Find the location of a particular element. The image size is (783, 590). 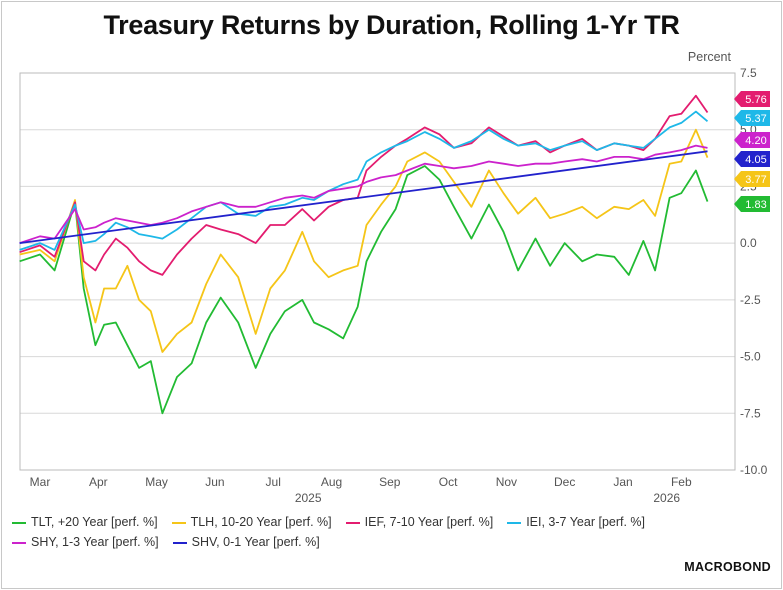

series-line-shv is located at coordinates (363, 197).